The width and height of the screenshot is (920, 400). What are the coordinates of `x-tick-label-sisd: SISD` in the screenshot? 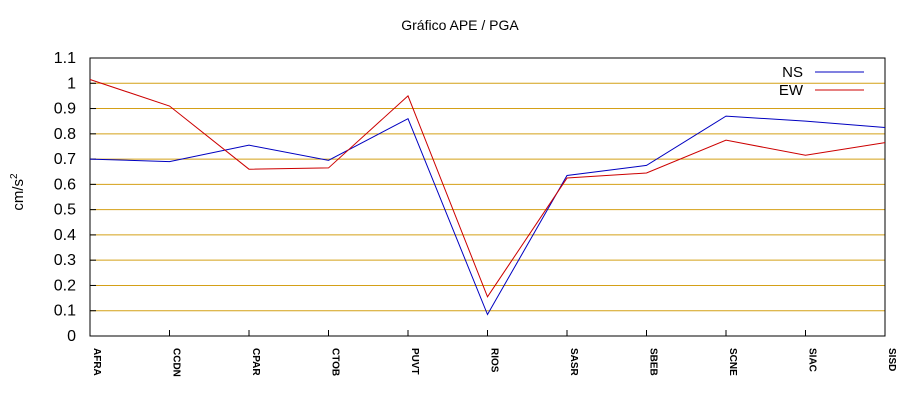 It's located at (891, 359).